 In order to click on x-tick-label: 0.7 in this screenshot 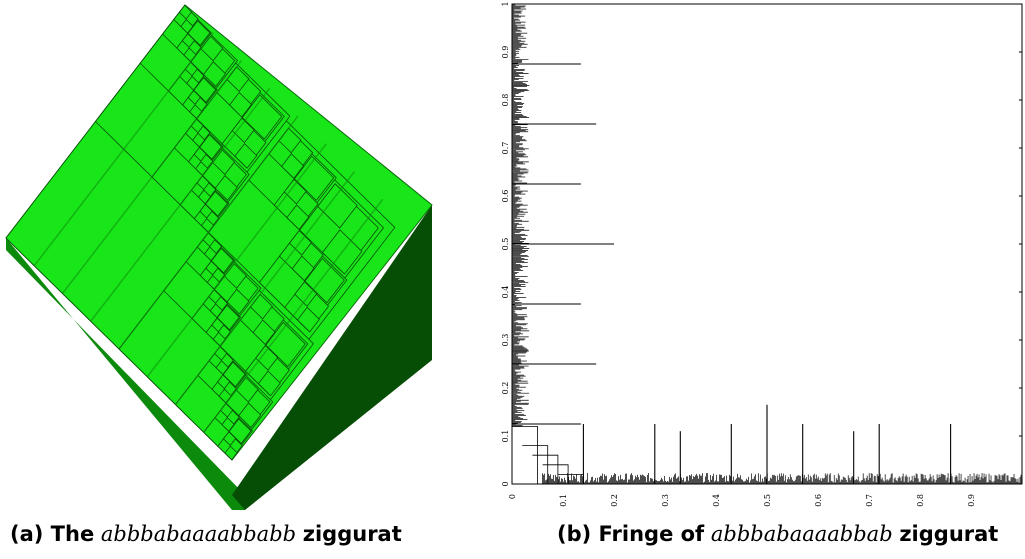, I will do `click(869, 500)`.